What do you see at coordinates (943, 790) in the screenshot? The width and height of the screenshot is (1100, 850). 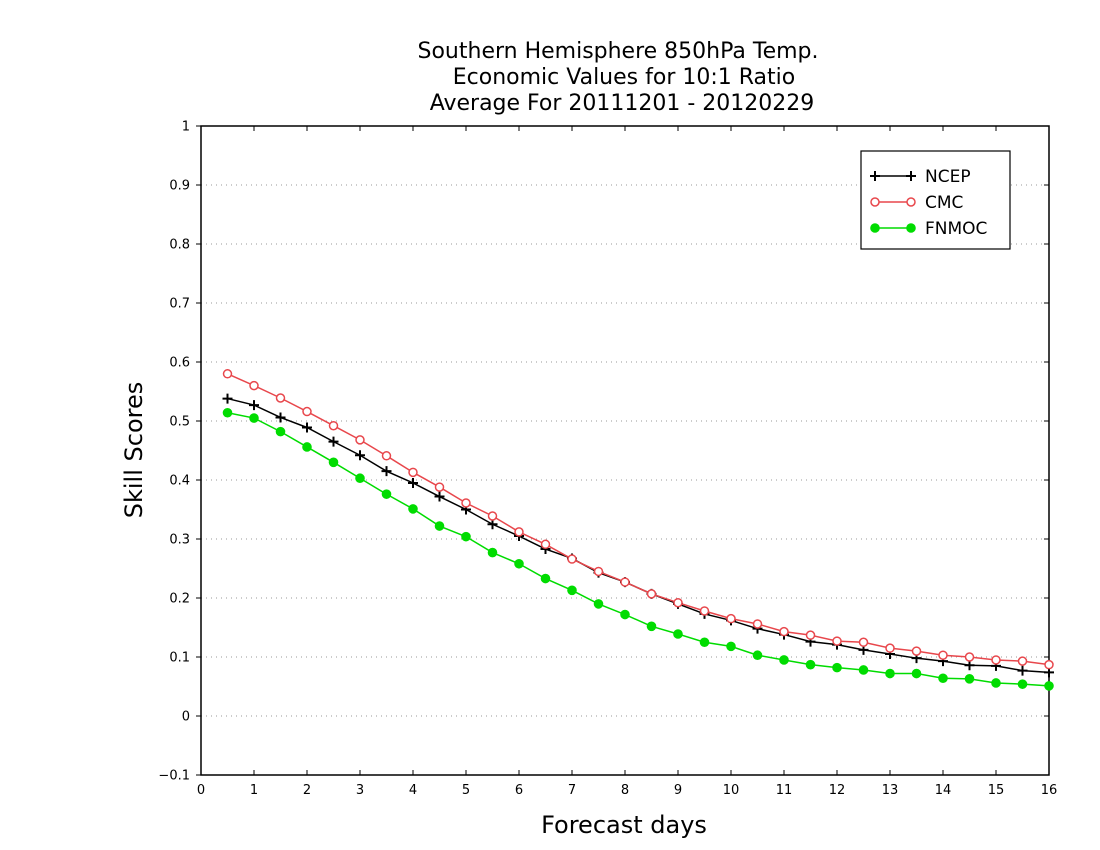 I see `x-tick-label: 14` at bounding box center [943, 790].